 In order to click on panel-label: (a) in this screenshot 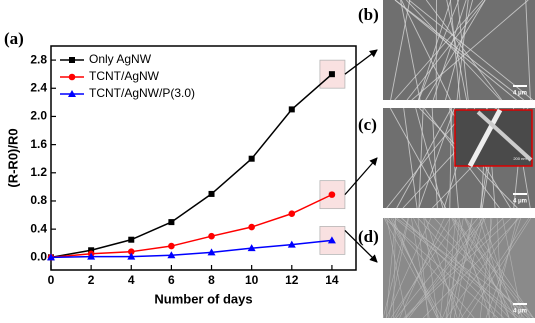, I will do `click(14, 38)`.